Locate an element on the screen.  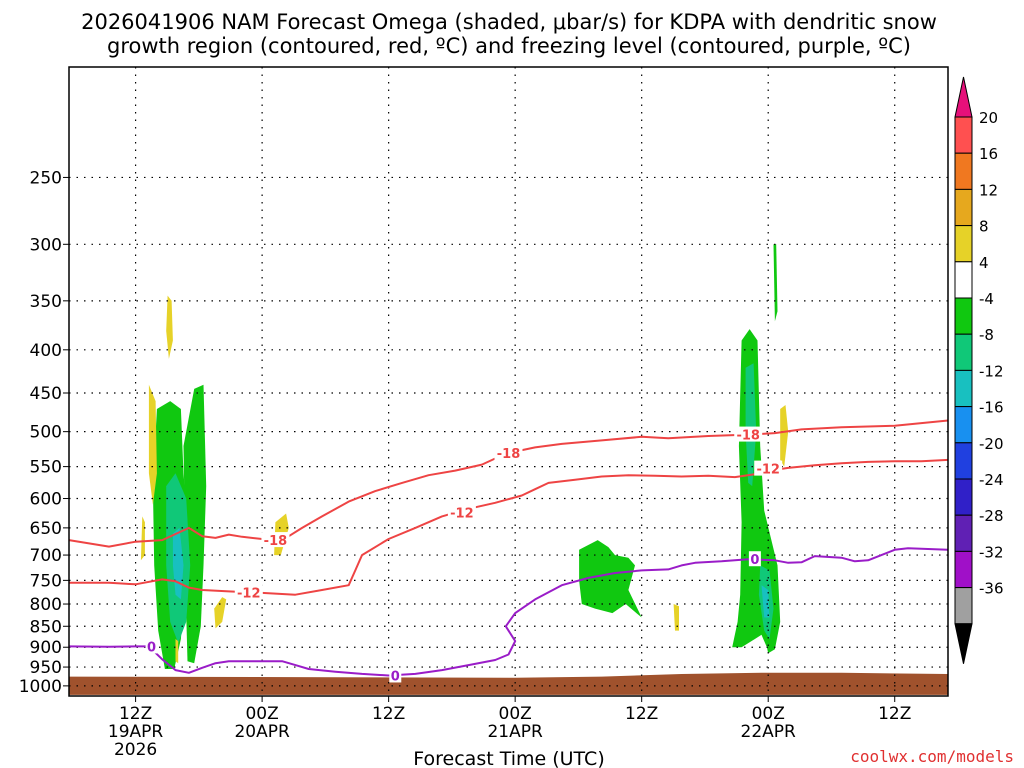
freezing-0c-label-1: 0 is located at coordinates (395, 676).